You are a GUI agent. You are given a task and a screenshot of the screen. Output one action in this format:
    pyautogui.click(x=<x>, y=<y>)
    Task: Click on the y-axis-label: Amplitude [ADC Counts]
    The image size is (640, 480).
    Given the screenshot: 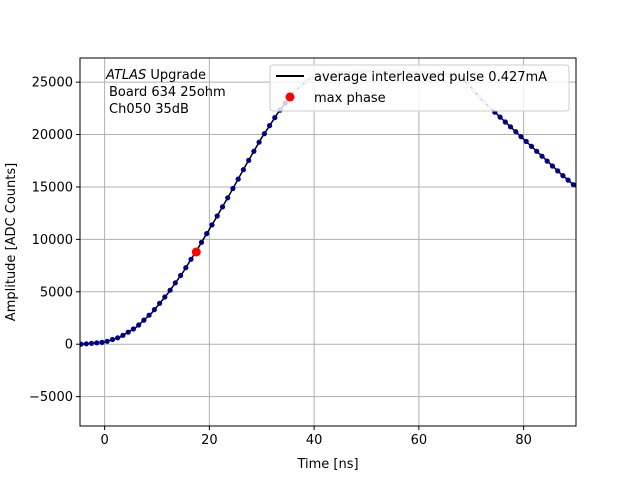 What is the action you would take?
    pyautogui.click(x=11, y=242)
    